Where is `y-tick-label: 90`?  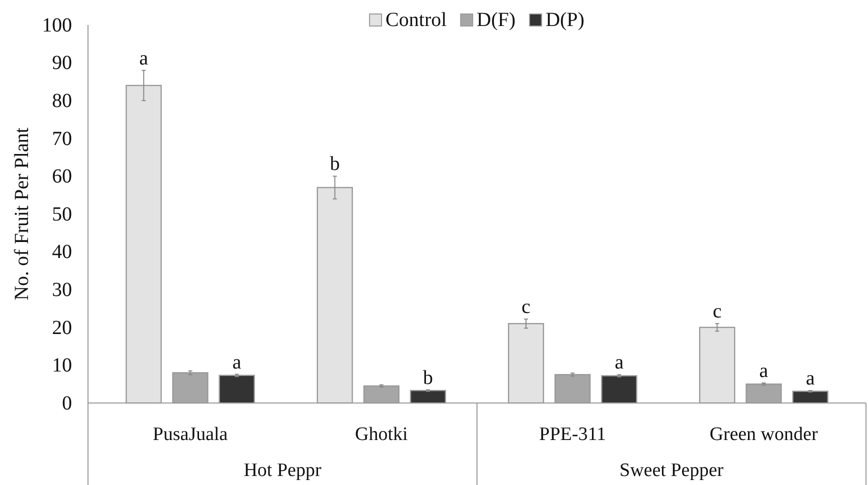
y-tick-label: 90 is located at coordinates (62, 63).